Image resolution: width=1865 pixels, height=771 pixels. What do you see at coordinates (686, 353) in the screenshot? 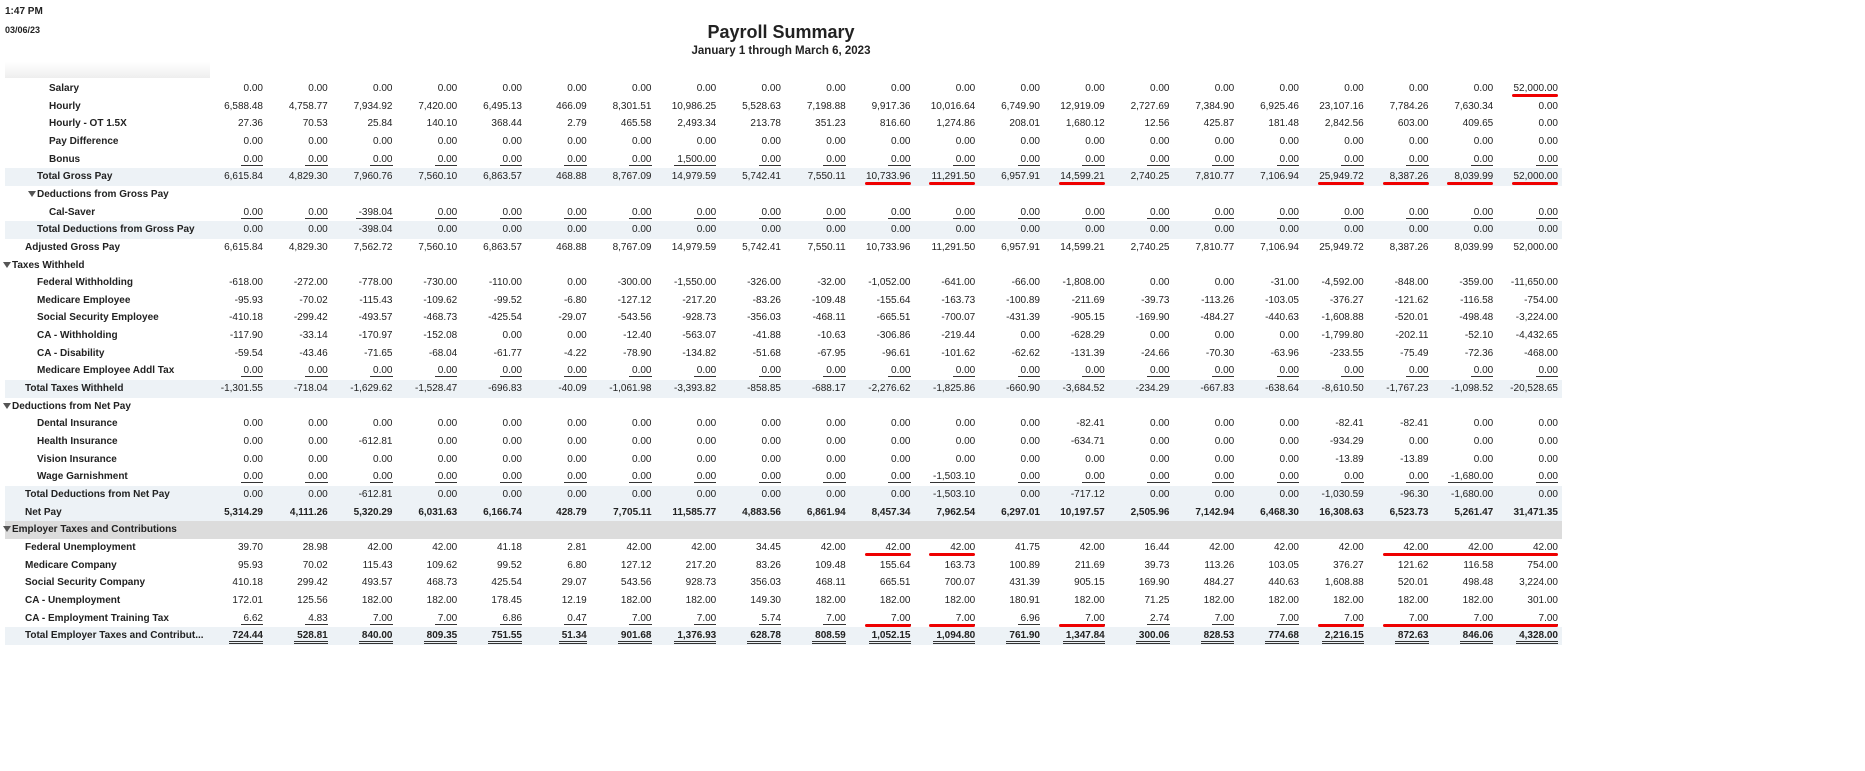
I see `value-cell: -134.82` at bounding box center [686, 353].